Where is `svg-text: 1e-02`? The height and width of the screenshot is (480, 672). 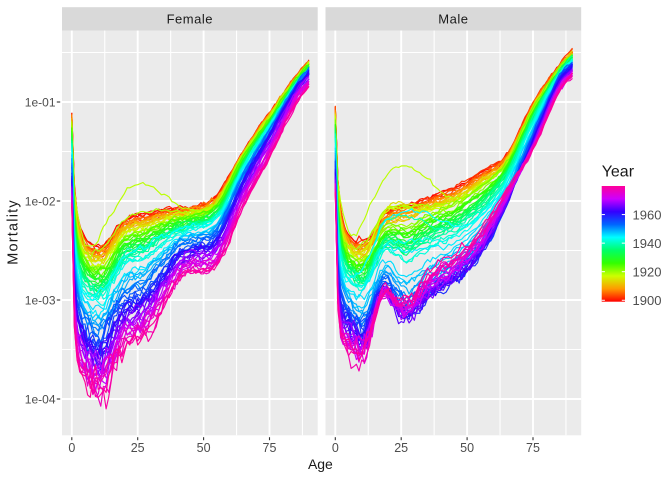
svg-text: 1e-02 is located at coordinates (40, 201).